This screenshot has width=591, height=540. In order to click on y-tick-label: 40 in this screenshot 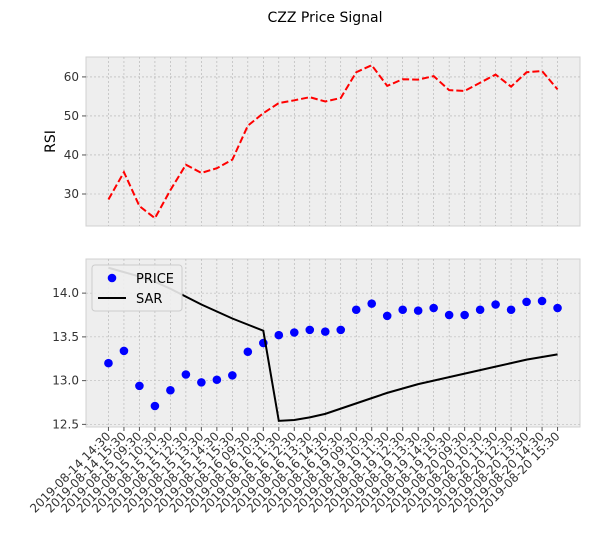, I will do `click(71, 155)`.